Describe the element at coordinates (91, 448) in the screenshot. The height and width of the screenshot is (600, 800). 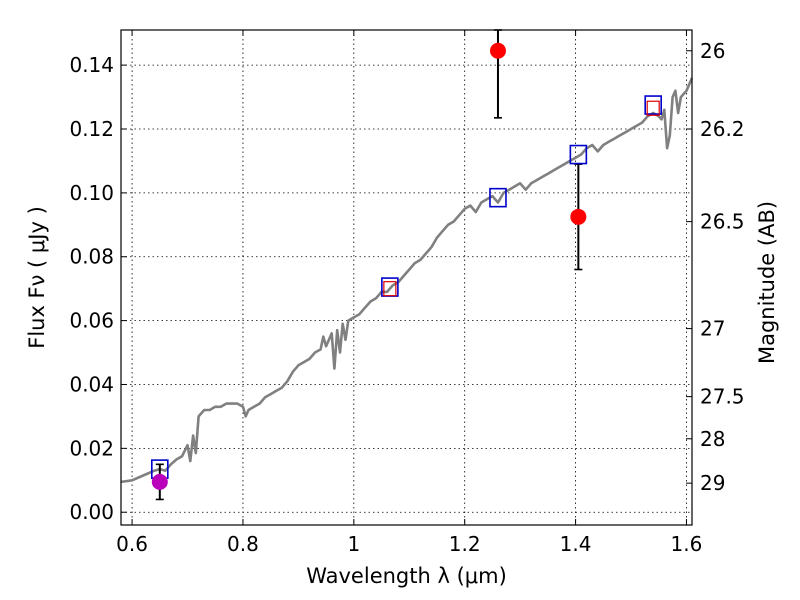
I see `y-tick-label: 0.02` at that location.